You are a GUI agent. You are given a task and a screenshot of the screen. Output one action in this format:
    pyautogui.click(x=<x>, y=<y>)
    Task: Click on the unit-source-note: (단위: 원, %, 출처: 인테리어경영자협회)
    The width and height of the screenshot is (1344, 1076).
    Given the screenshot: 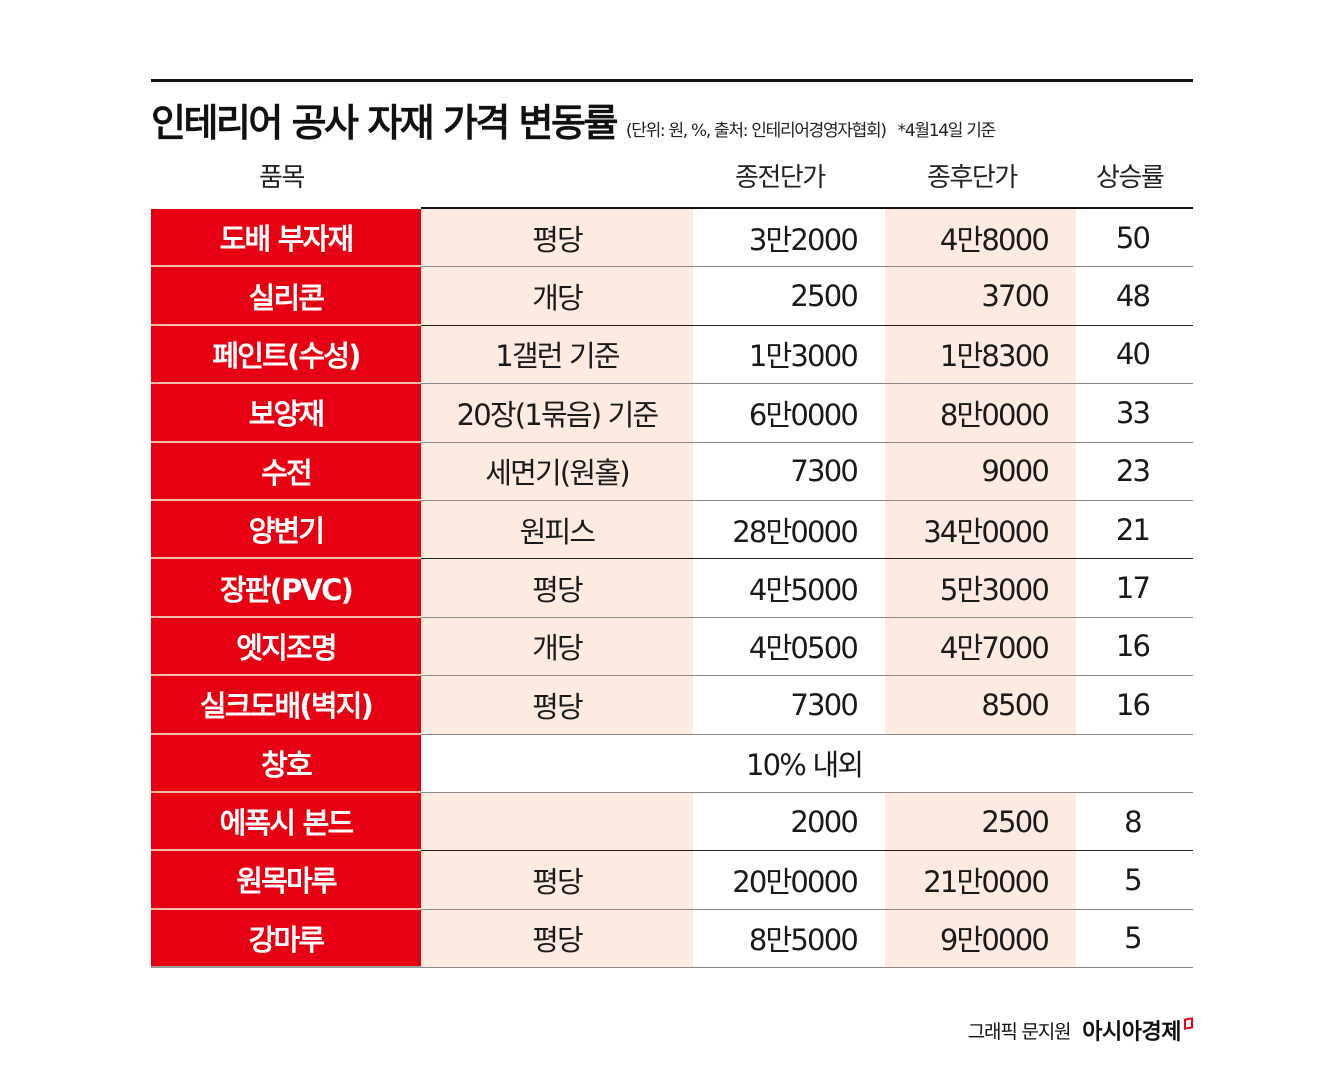 What is the action you would take?
    pyautogui.click(x=756, y=131)
    